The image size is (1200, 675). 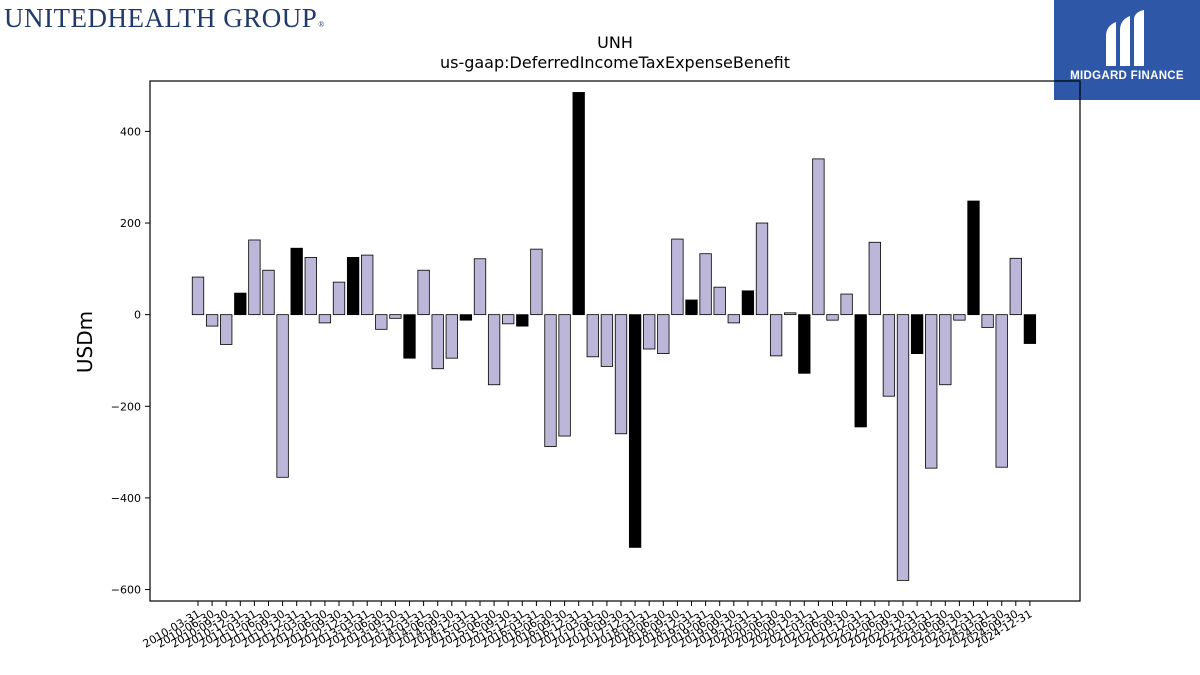 I want to click on y-tick-label: −200, so click(x=126, y=406).